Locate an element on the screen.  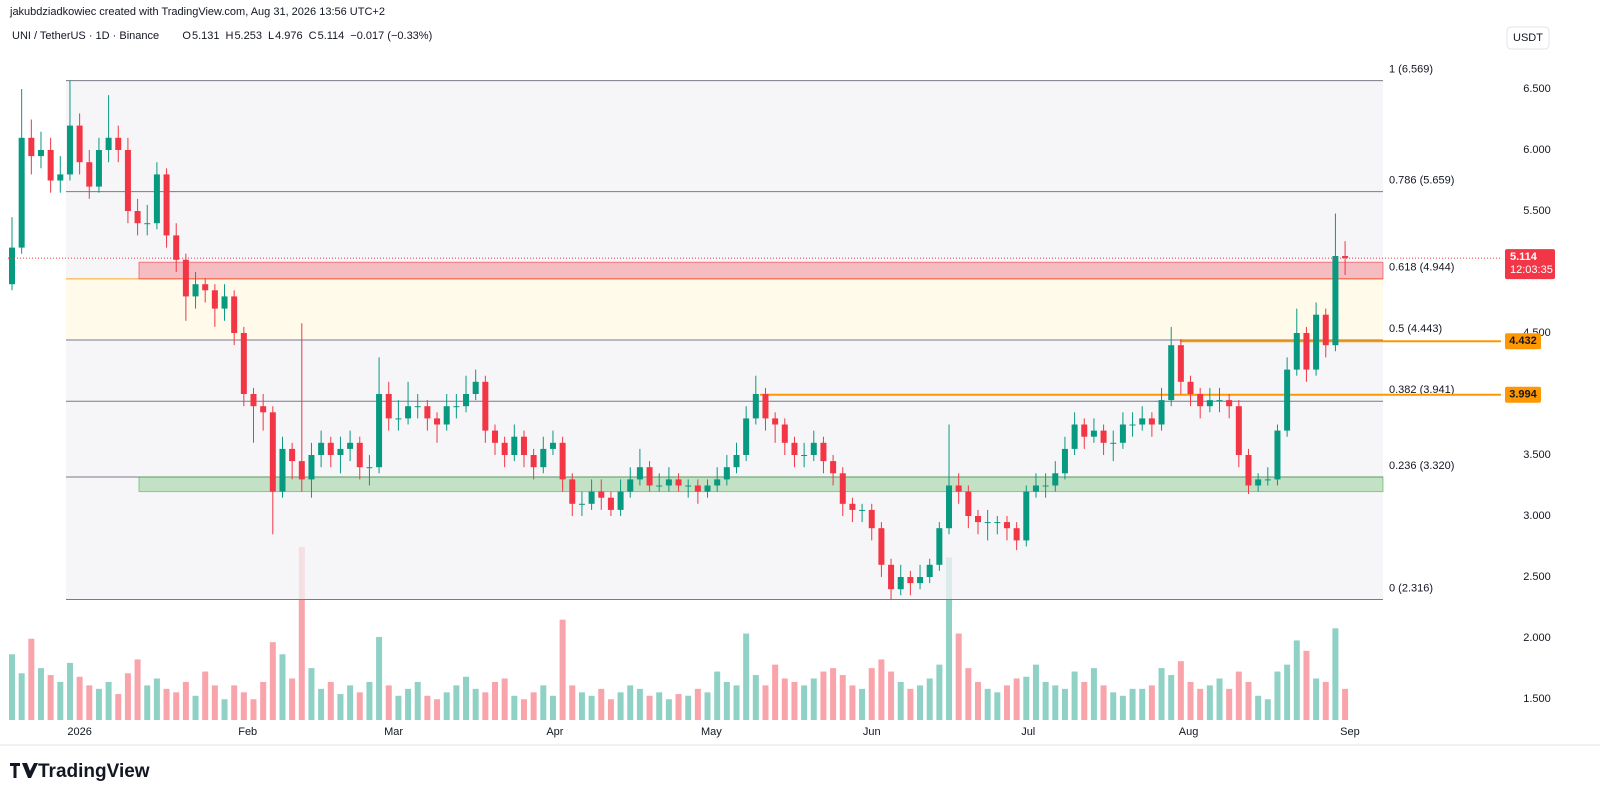
currency: USDT is located at coordinates (1528, 38).